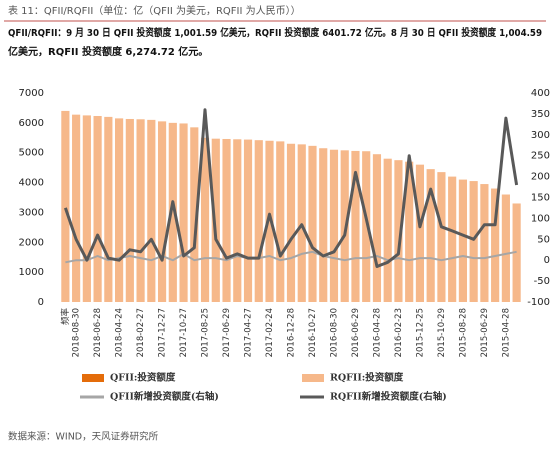  What do you see at coordinates (164, 397) in the screenshot?
I see `legend-label: QFII新增投资额度(右轴)` at bounding box center [164, 397].